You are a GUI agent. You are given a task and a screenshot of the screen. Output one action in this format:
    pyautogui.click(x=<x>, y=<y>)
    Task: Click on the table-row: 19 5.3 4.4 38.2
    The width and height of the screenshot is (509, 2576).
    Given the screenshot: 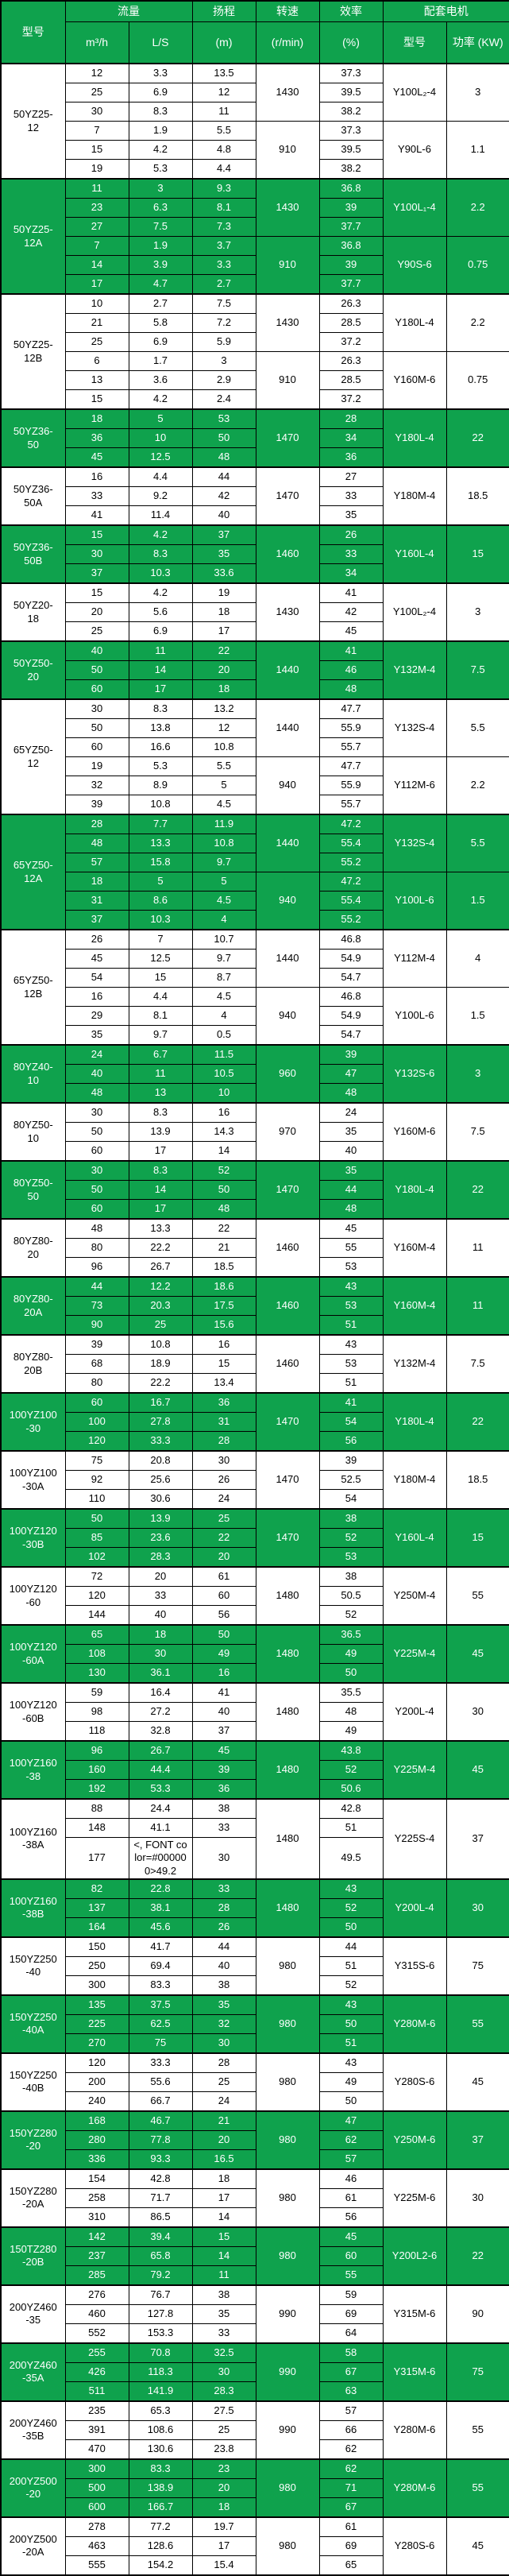 What is the action you would take?
    pyautogui.click(x=255, y=169)
    